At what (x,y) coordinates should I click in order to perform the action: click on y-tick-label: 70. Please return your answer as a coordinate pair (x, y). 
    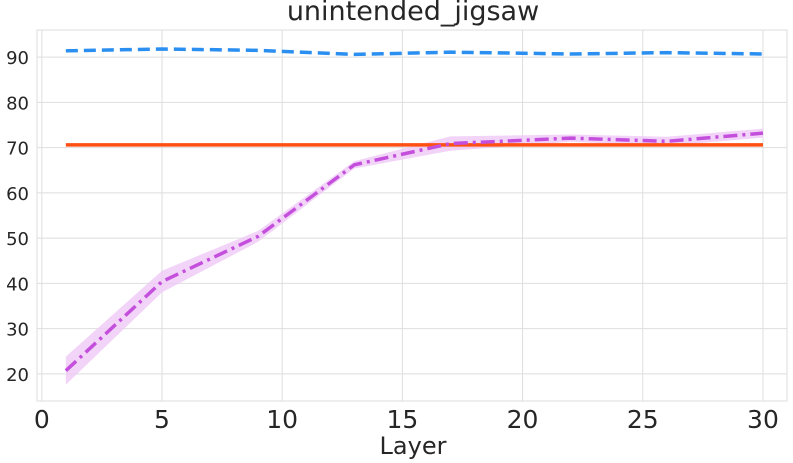
    Looking at the image, I should click on (17, 149).